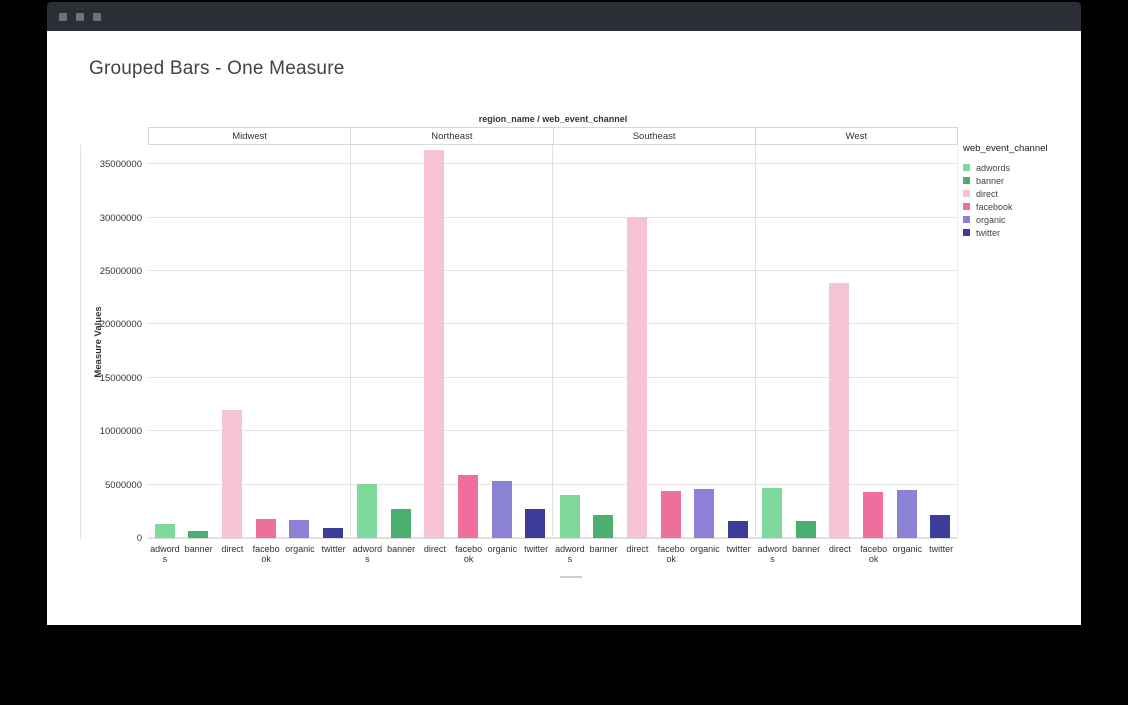 This screenshot has width=1128, height=705. What do you see at coordinates (249, 341) in the screenshot?
I see `panel-midwest` at bounding box center [249, 341].